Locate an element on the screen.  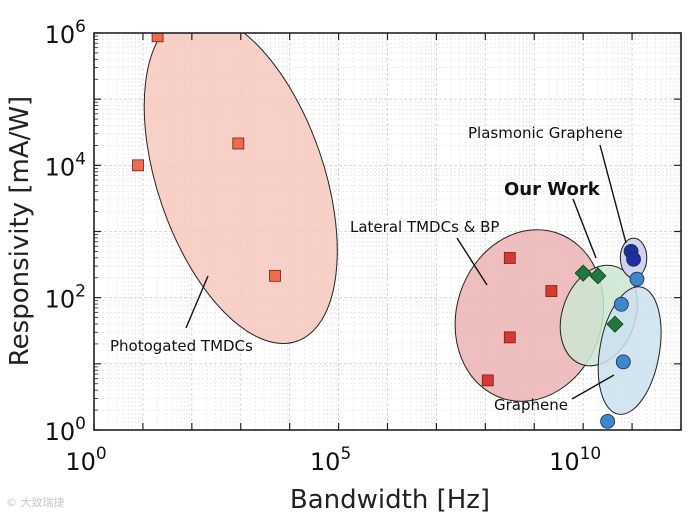
label-plasmonic-graphene: Plasmonic Graphene is located at coordinates (545, 133).